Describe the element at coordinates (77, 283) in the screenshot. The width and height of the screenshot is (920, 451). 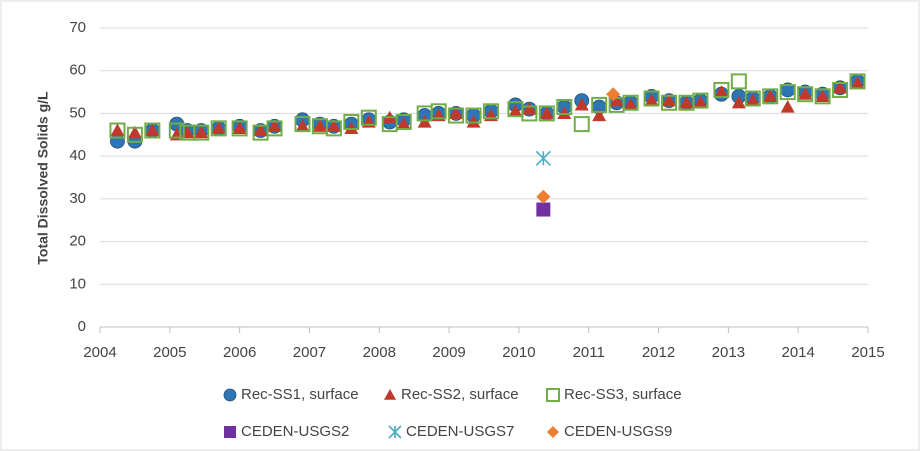
I see `y-tick-label: 10` at that location.